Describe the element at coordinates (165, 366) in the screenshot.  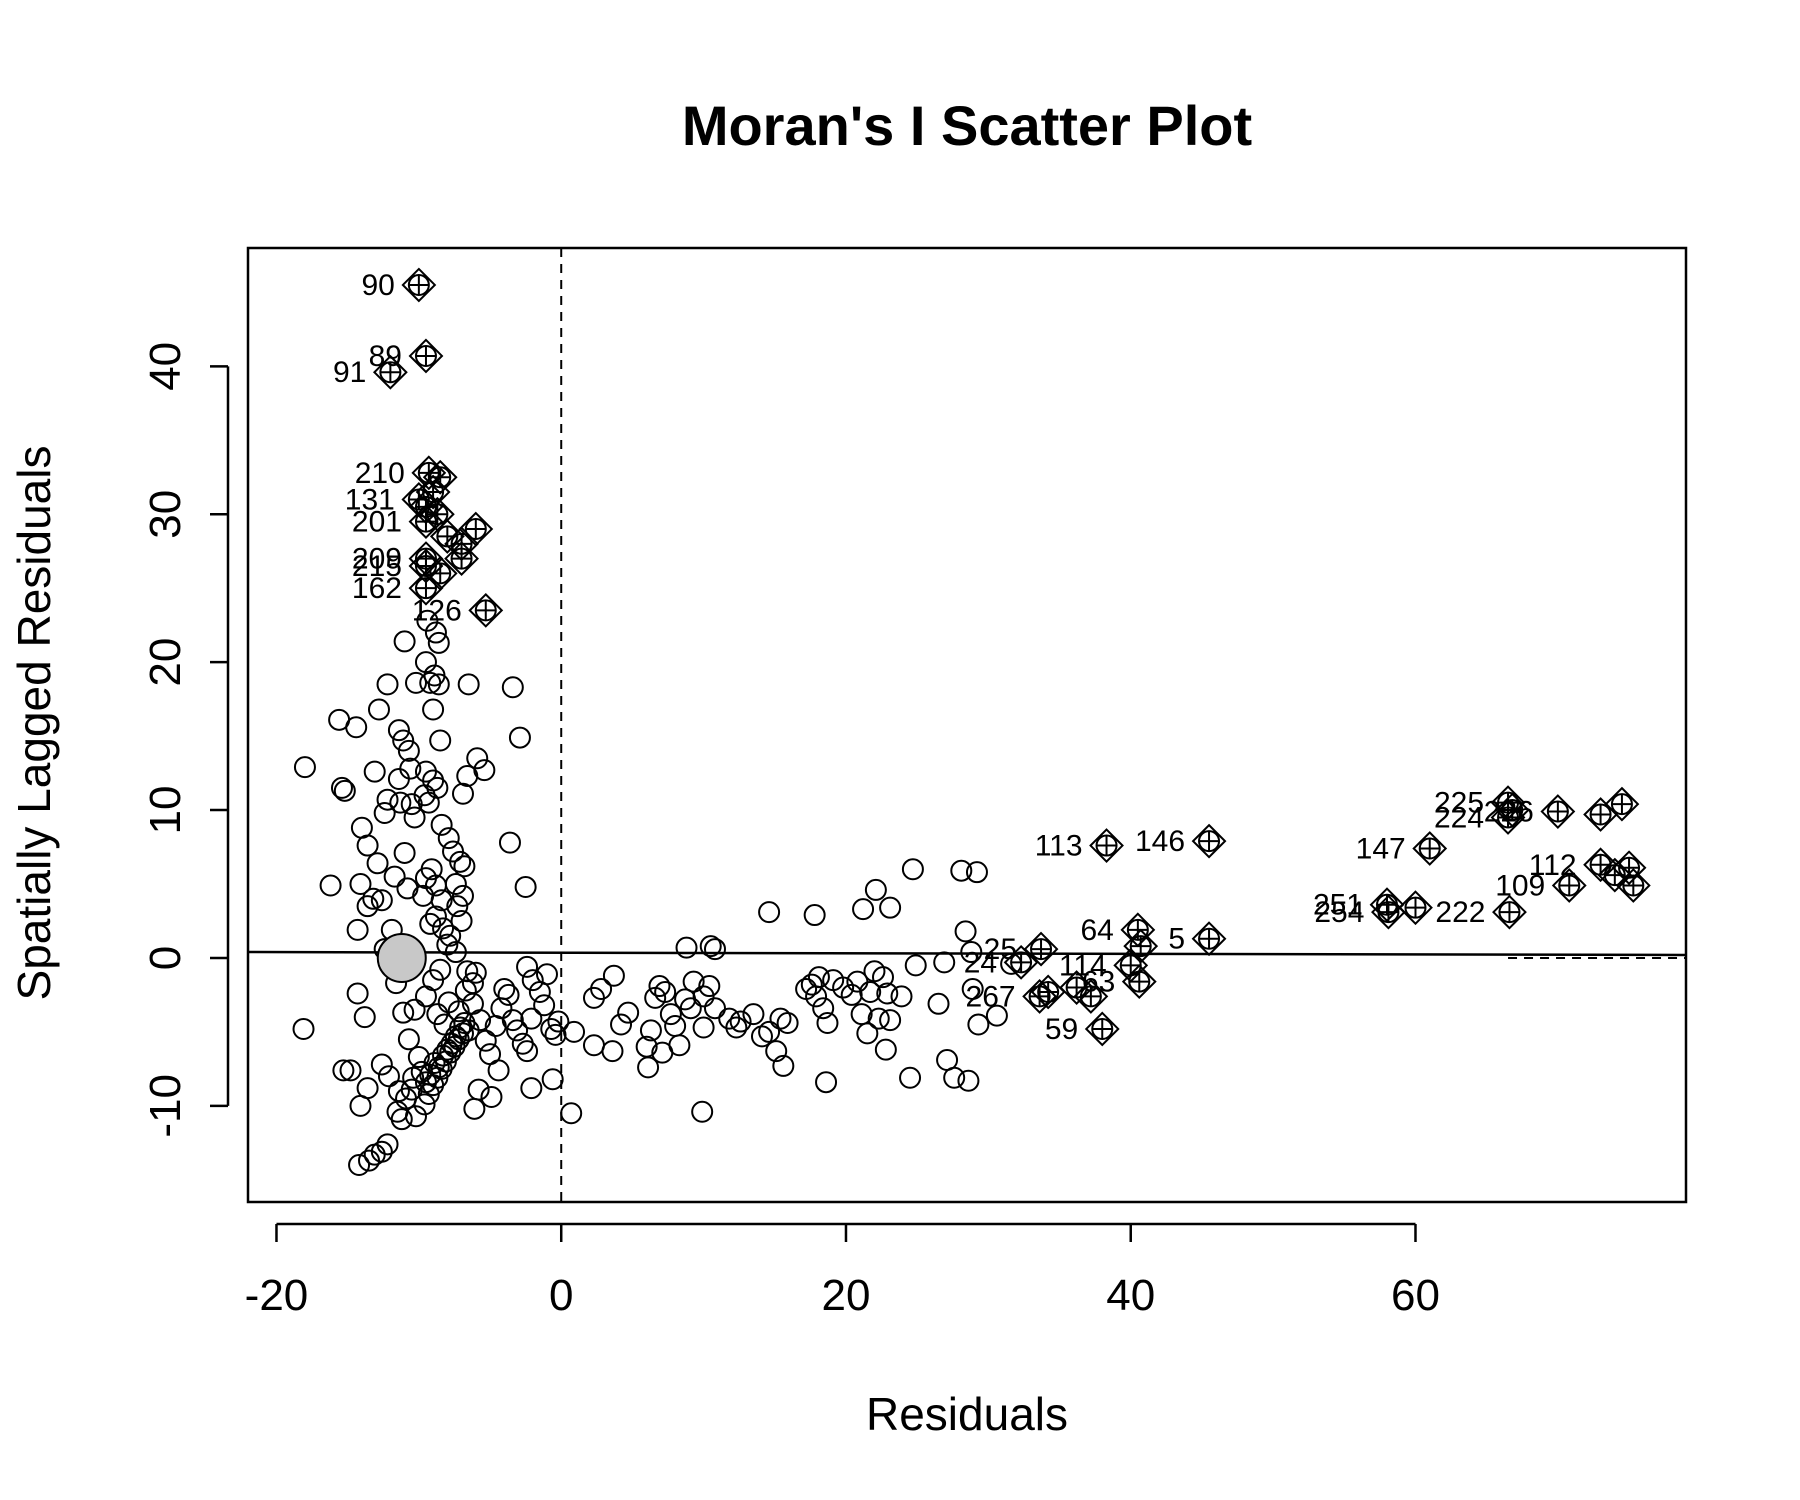
I see `y-tick-label: 40` at that location.